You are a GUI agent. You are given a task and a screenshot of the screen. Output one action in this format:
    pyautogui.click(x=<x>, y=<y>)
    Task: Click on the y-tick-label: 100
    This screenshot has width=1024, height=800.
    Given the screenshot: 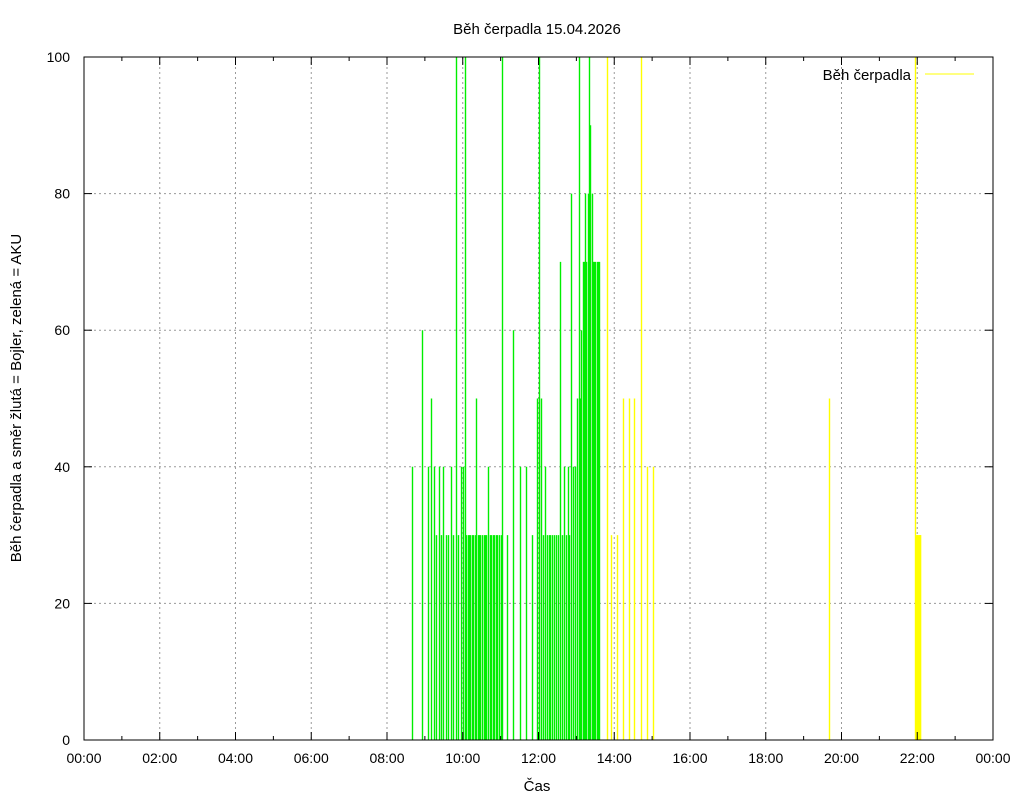 What is the action you would take?
    pyautogui.click(x=59, y=57)
    